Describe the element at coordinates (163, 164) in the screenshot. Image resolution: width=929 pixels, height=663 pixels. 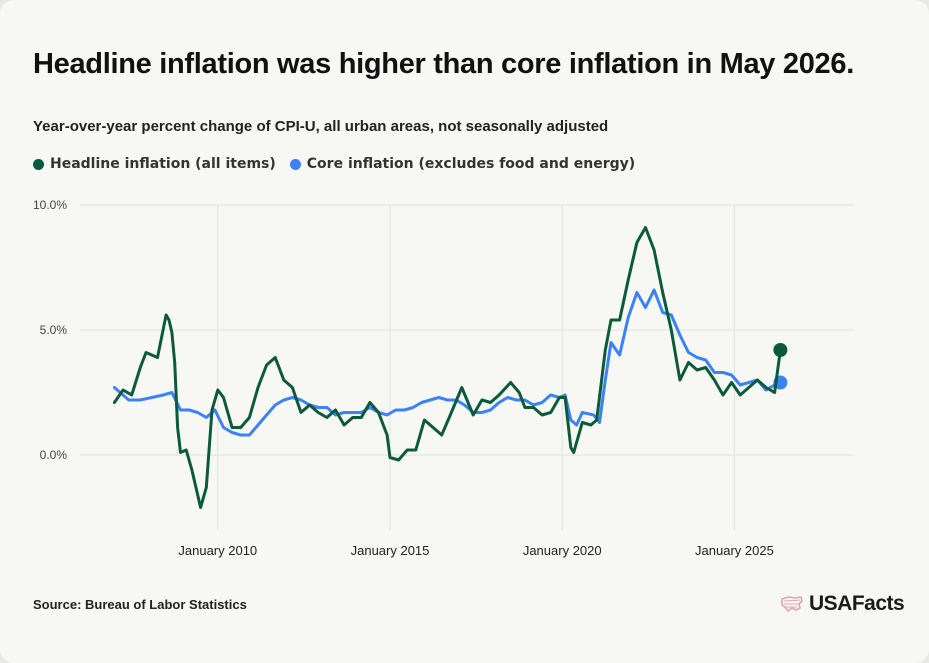
I see `legend-label-headline: Headline inflation (all items)` at that location.